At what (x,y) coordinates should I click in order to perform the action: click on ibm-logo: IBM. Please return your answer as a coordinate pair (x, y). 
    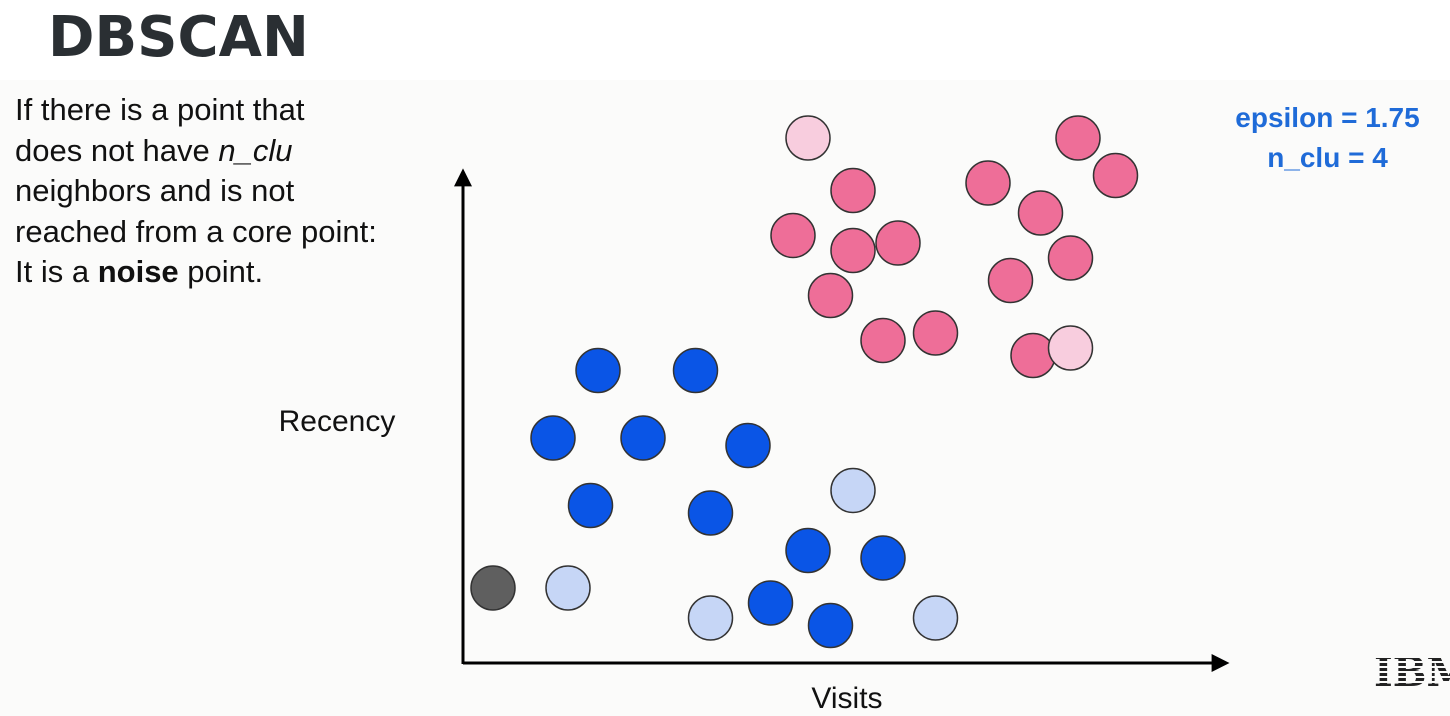
    Looking at the image, I should click on (1410, 670).